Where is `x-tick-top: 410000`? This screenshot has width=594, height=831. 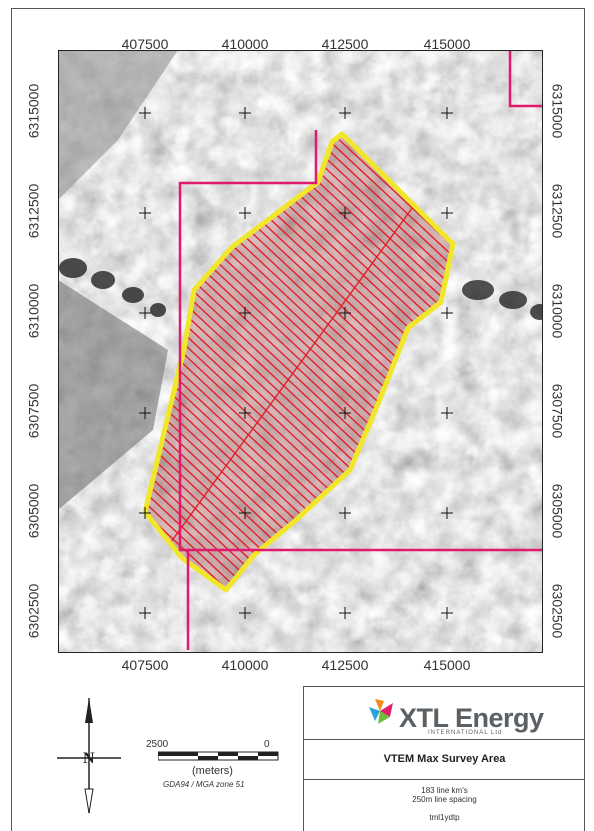 x-tick-top: 410000 is located at coordinates (245, 44).